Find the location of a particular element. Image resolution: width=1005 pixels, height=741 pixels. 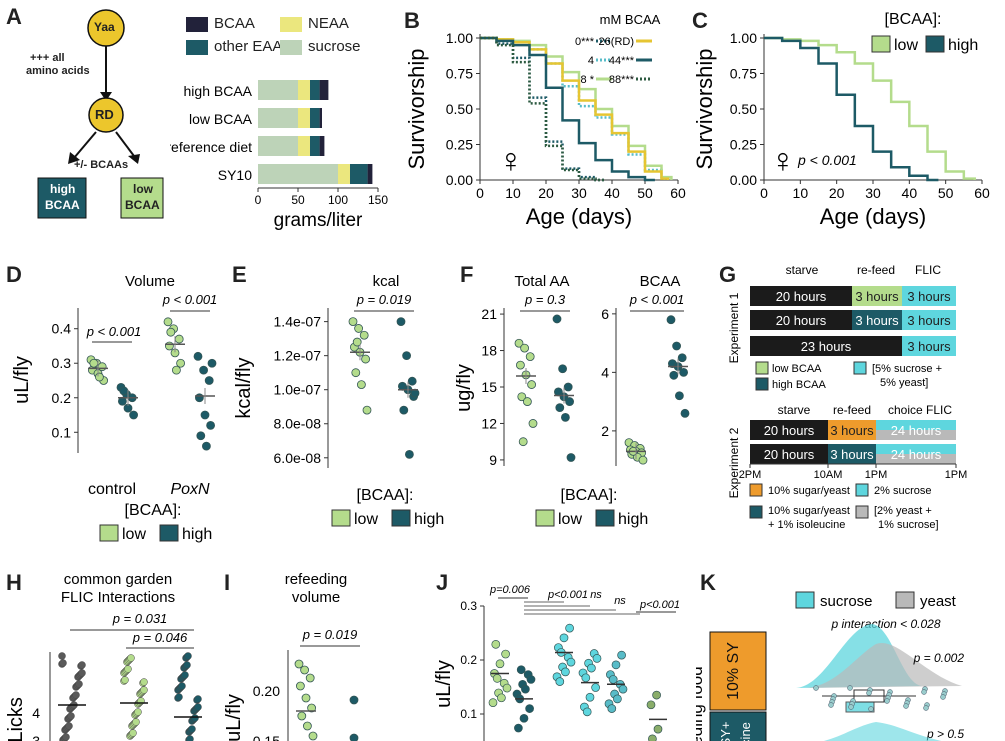

legend-sucrose: sucrose is located at coordinates (334, 46).